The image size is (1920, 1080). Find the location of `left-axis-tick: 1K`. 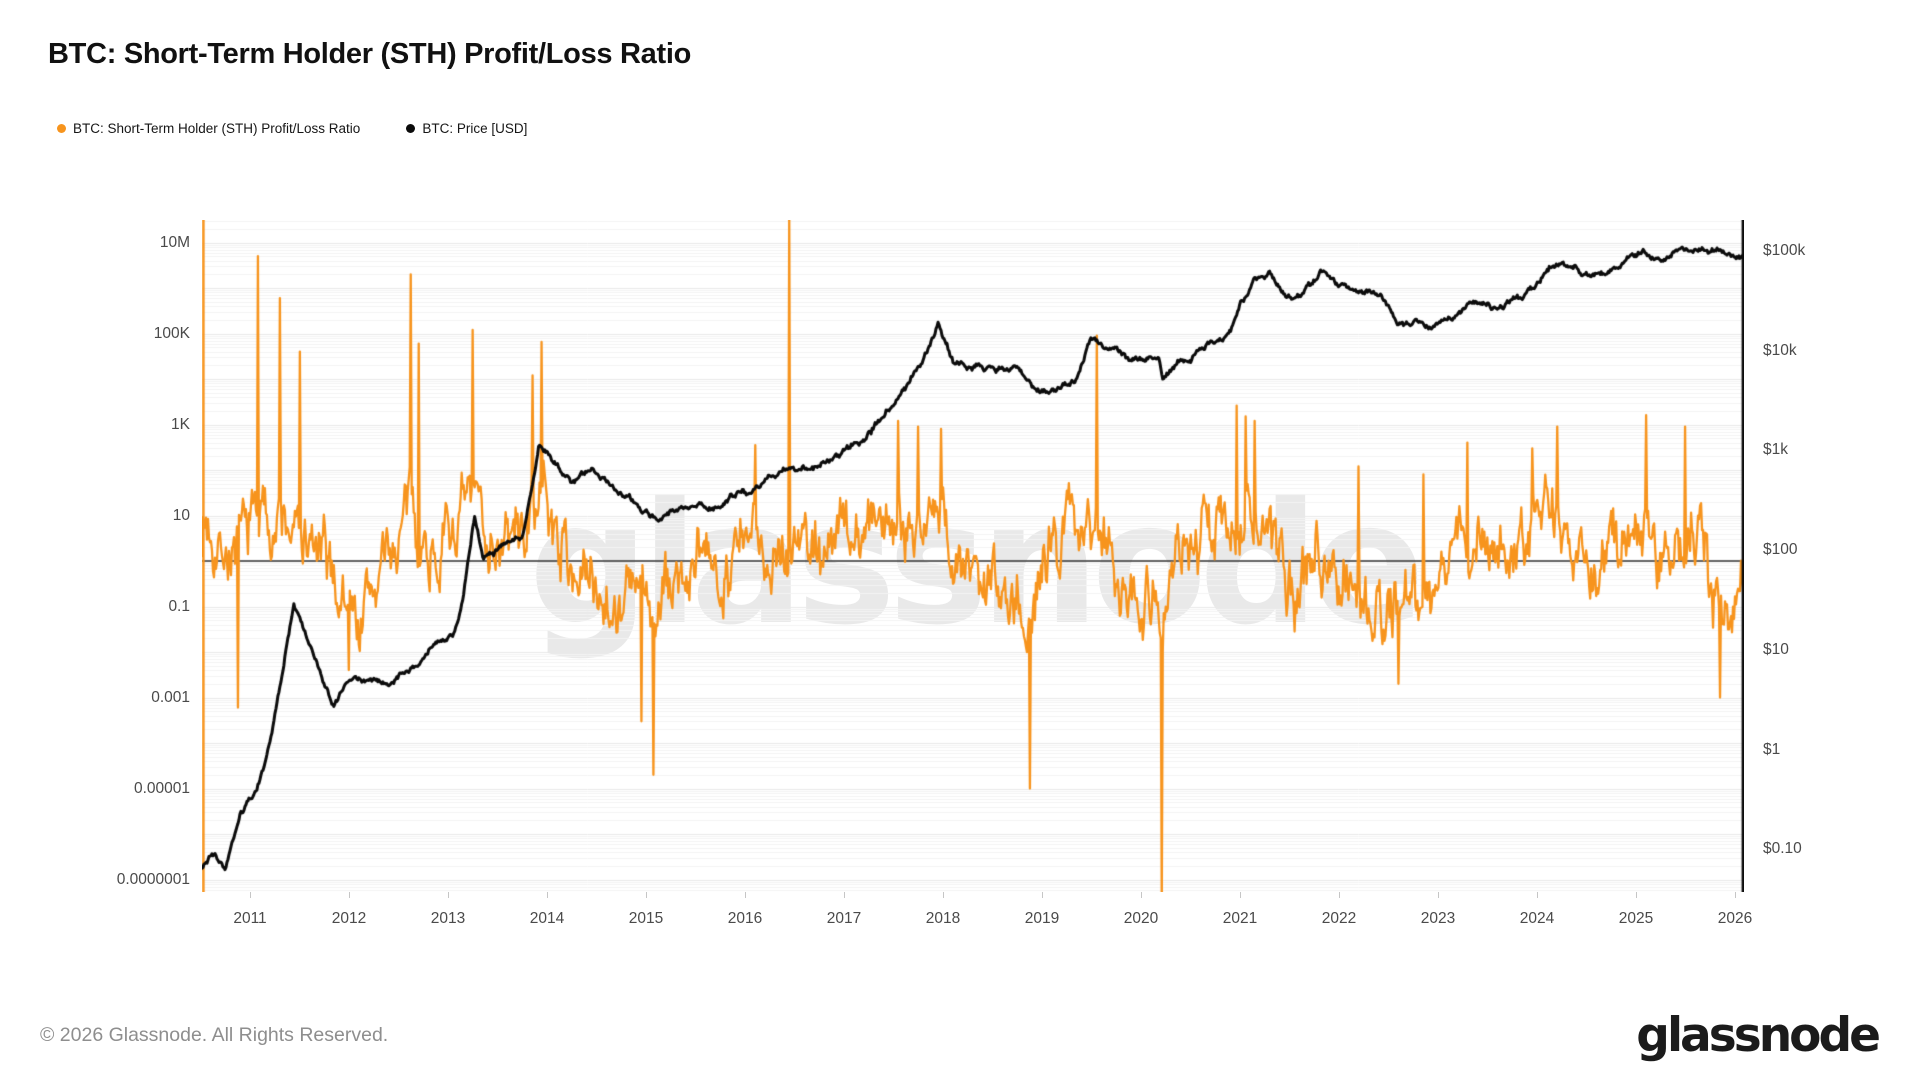

left-axis-tick: 1K is located at coordinates (180, 424).